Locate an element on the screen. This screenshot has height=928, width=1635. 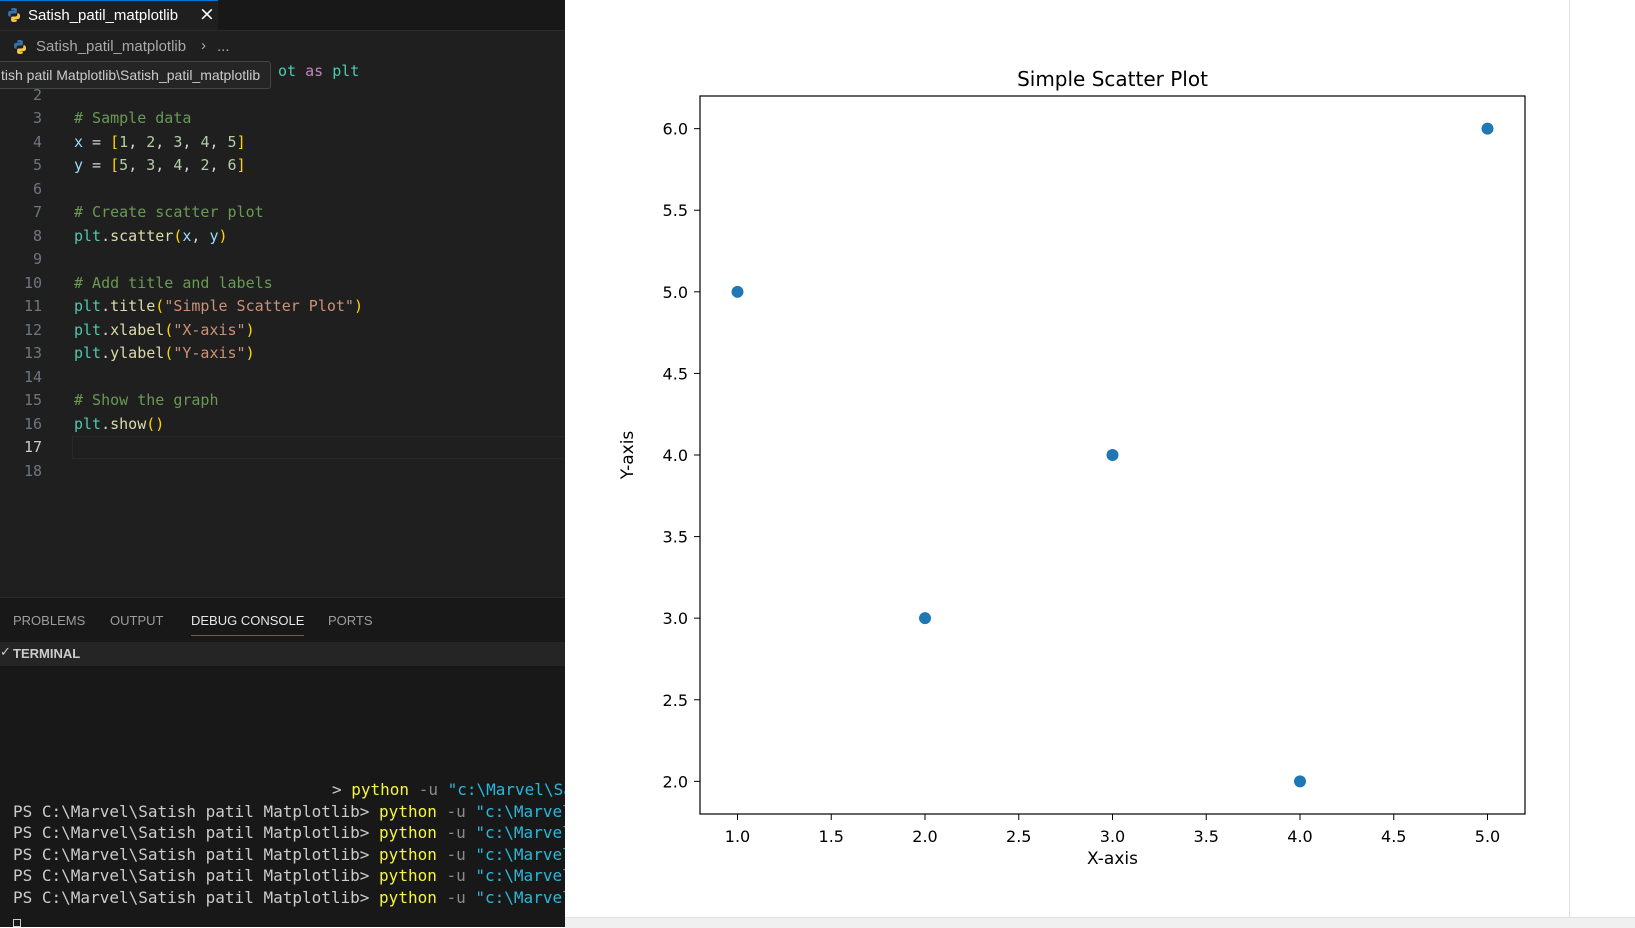
terminal-section-header: ✓ TERMINAL is located at coordinates (282, 654).